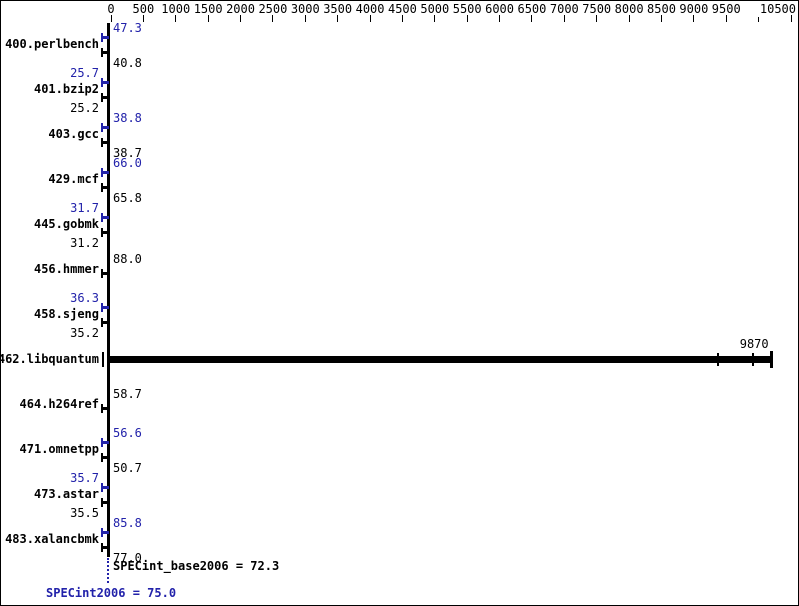 The height and width of the screenshot is (606, 799). What do you see at coordinates (84, 108) in the screenshot?
I see `base-value-label: 25.2` at bounding box center [84, 108].